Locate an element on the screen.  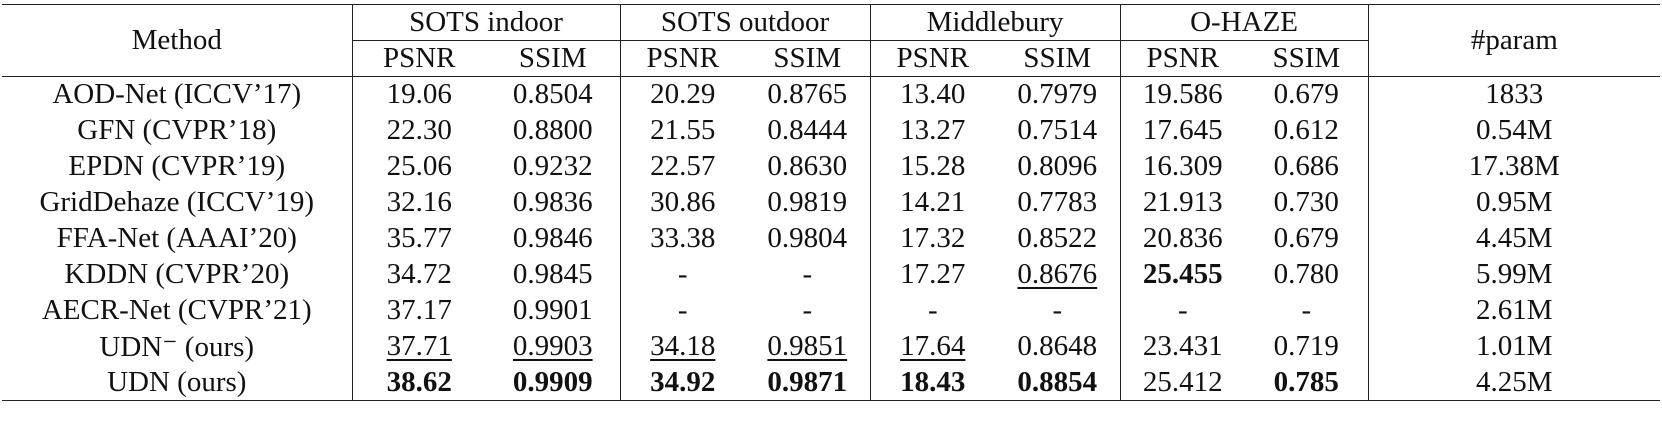
value-cell: 0.8648 is located at coordinates (1058, 346).